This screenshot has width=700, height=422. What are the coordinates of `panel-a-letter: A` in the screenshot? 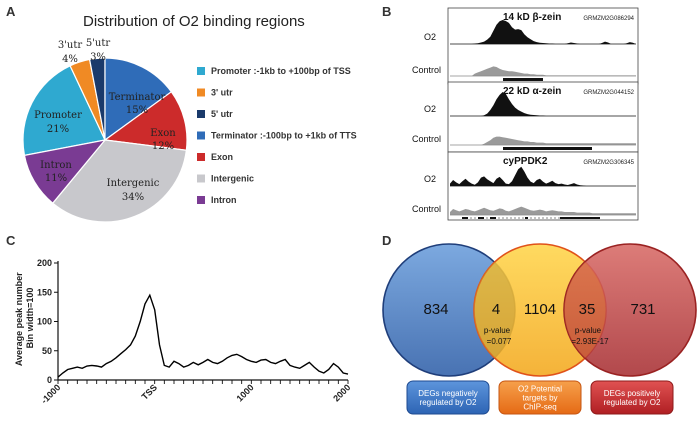 It's located at (11, 11).